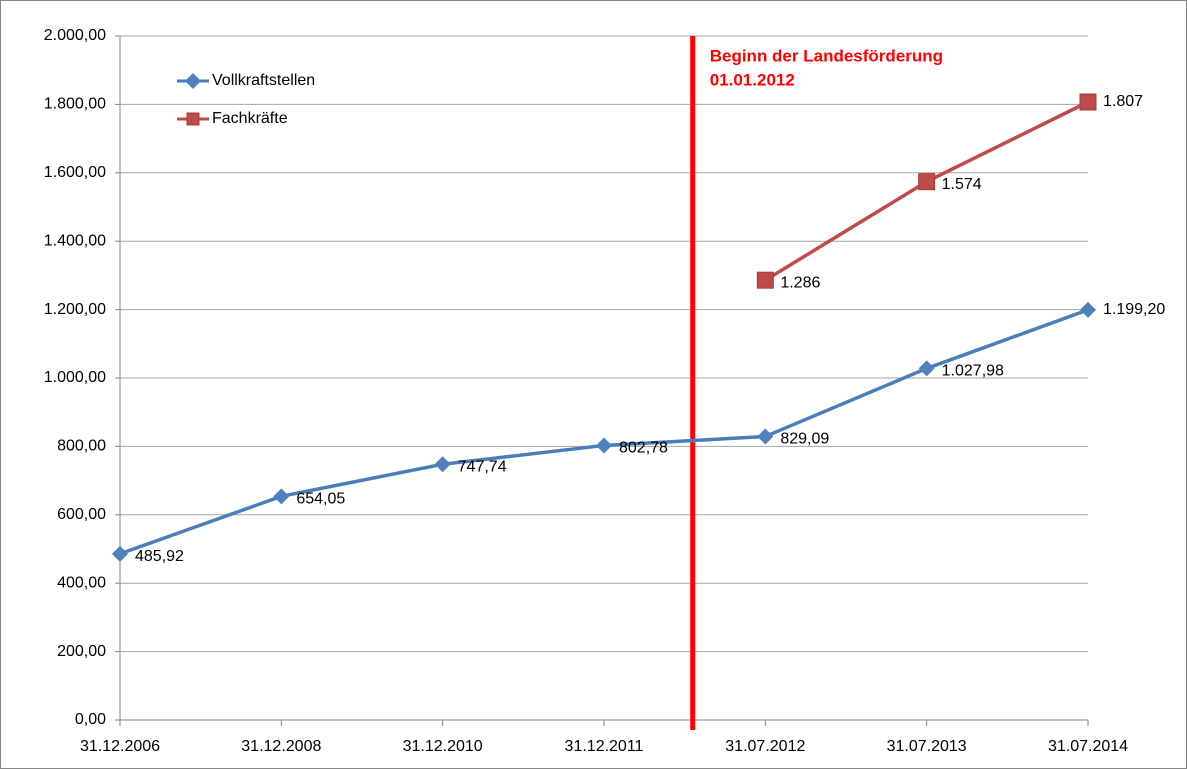 The image size is (1187, 769). What do you see at coordinates (81, 446) in the screenshot?
I see `y-tick-label: 800,00` at bounding box center [81, 446].